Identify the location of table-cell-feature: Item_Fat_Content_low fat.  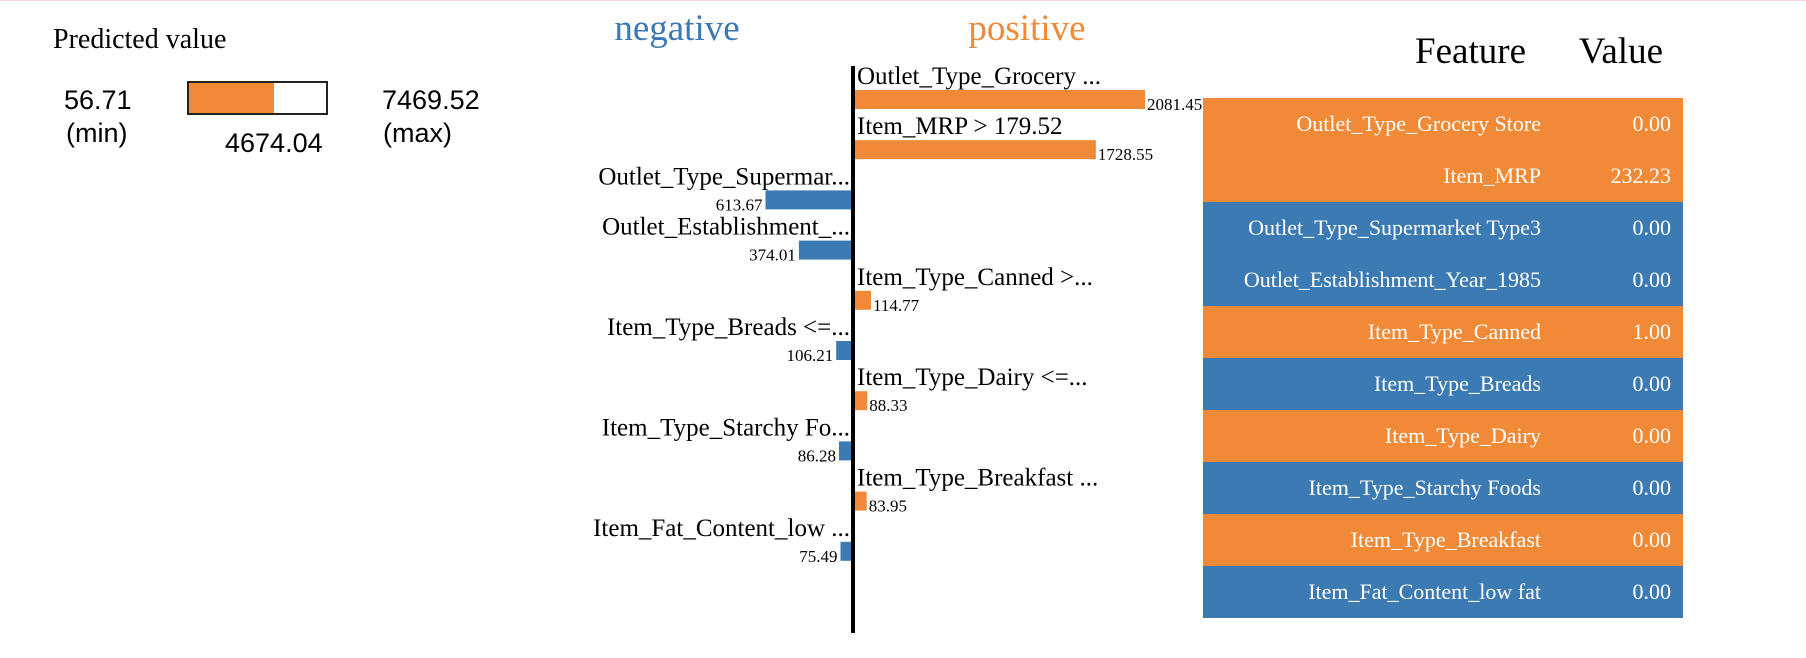
(1424, 591).